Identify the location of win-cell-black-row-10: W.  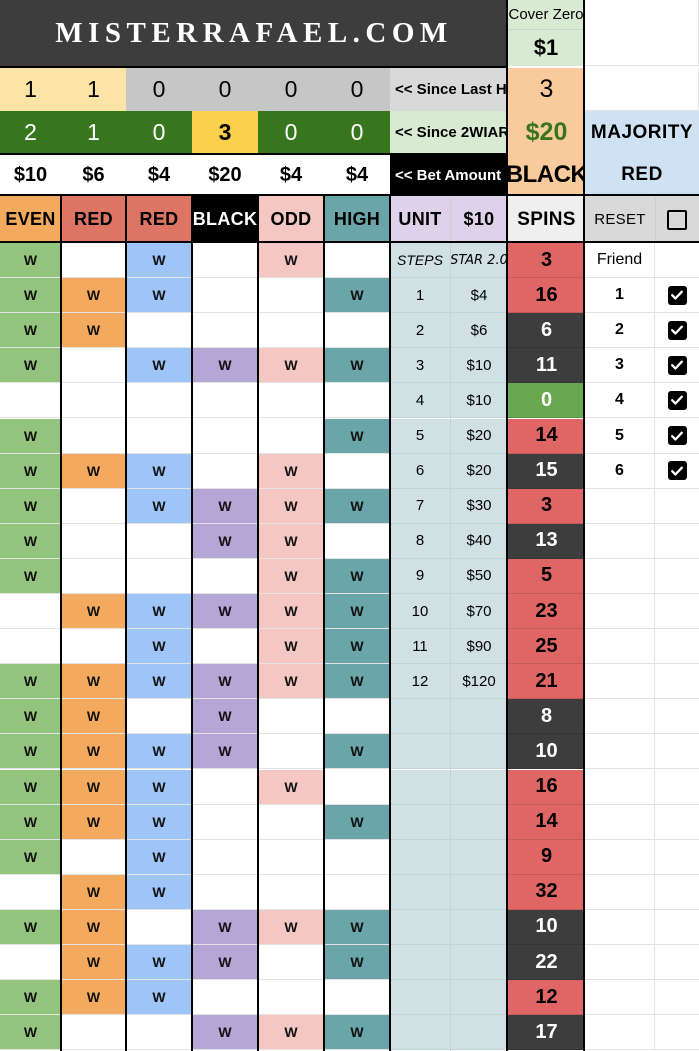
(225, 612).